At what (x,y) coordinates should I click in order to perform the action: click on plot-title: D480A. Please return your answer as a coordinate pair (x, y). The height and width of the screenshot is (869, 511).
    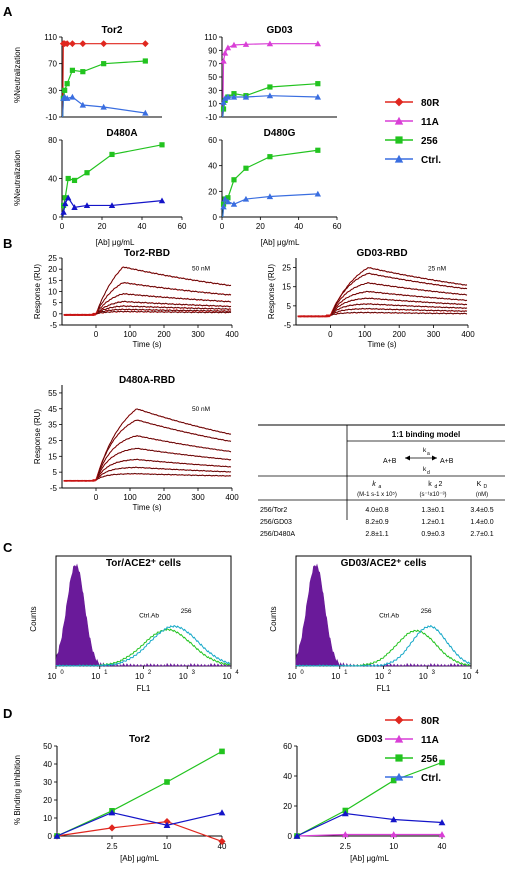
    Looking at the image, I should click on (121, 133).